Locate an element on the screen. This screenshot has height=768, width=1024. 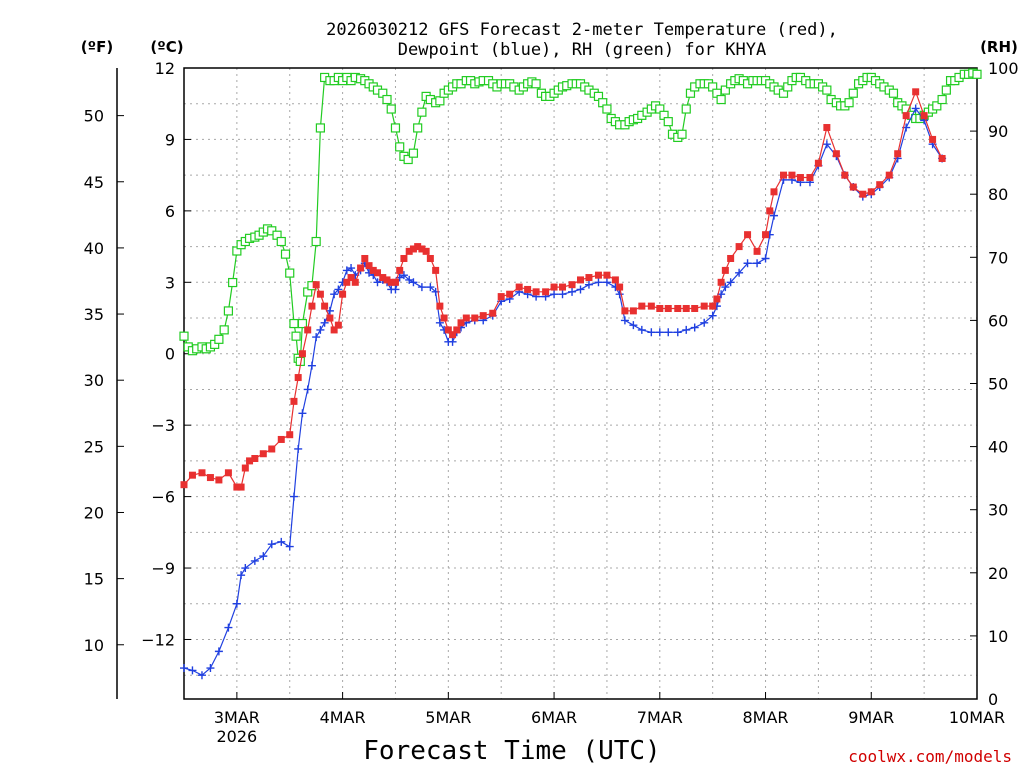
y-tick-label-fahrenheit: 35 is located at coordinates (94, 314).